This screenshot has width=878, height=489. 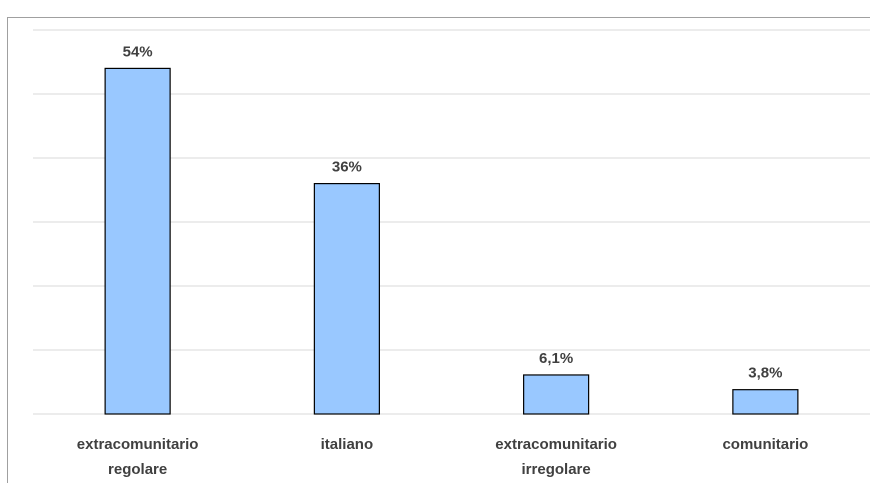 I want to click on data-label: 6,1%, so click(x=556, y=358).